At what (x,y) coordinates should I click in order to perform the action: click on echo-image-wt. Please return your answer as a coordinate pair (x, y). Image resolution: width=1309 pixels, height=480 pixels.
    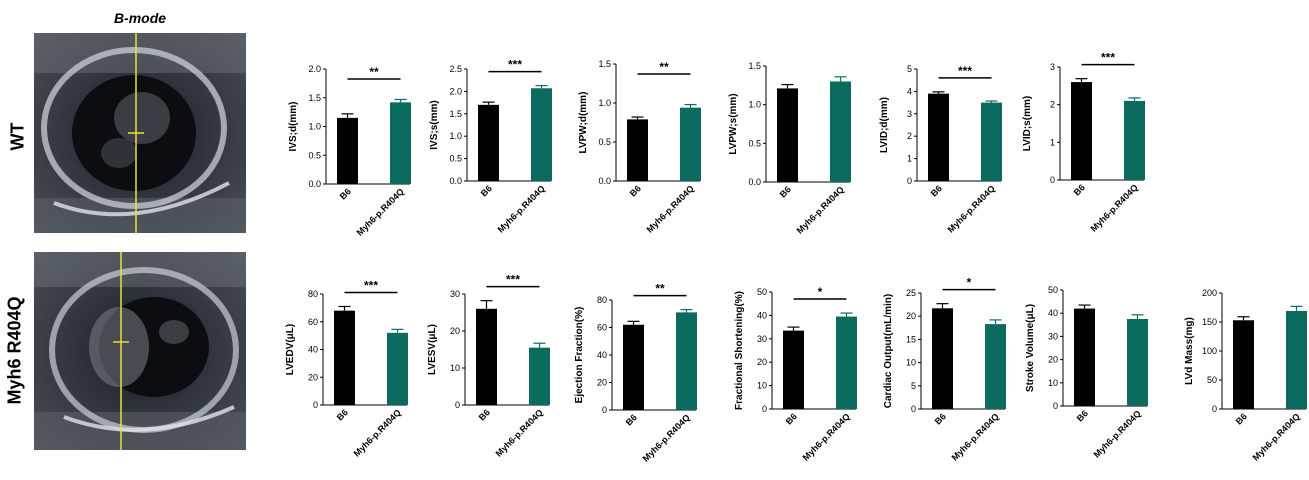
    Looking at the image, I should click on (140, 133).